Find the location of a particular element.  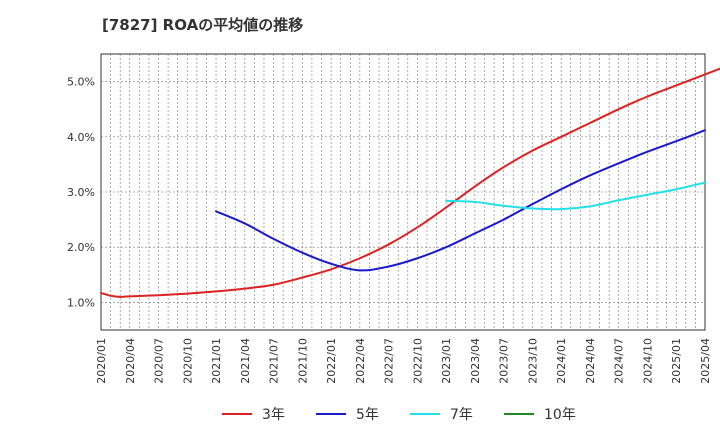

x-tick-label: 2022/01 is located at coordinates (331, 361).